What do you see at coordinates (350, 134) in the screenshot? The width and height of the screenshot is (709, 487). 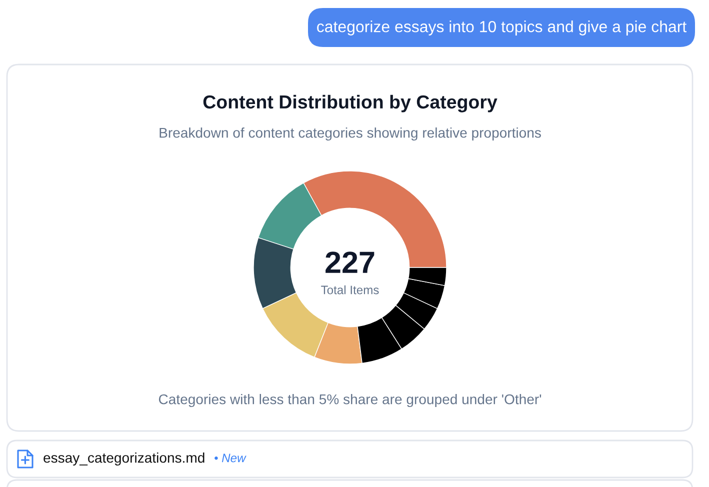 I see `chart-subtitle: Breakdown of content categories showing relative proportions` at bounding box center [350, 134].